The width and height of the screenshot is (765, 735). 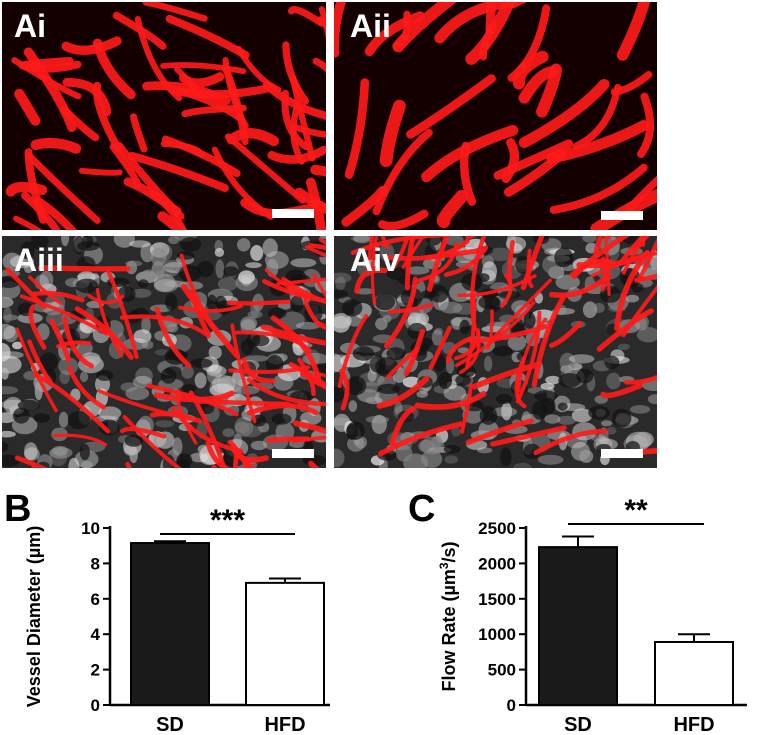 I want to click on flow-x-tick-label: SD, so click(x=578, y=724).